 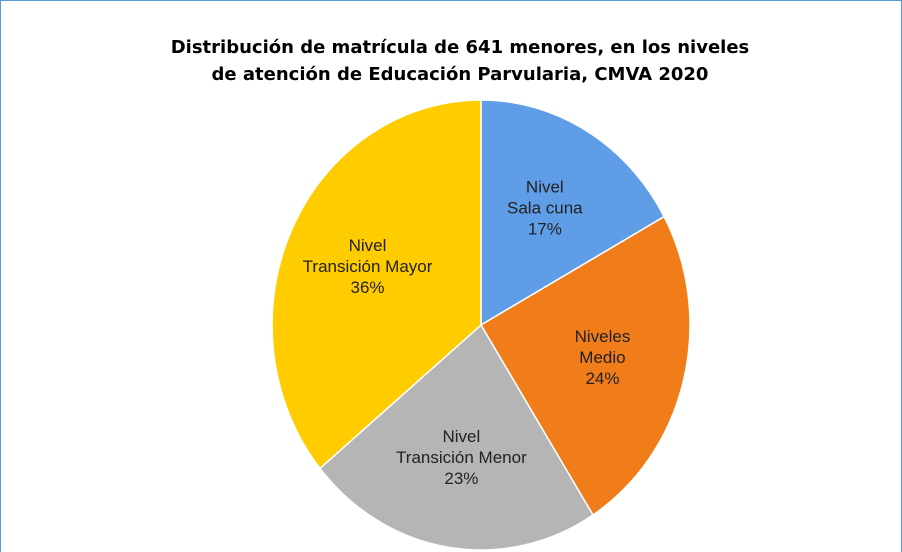 I want to click on value-label: 23%, so click(x=461, y=478).